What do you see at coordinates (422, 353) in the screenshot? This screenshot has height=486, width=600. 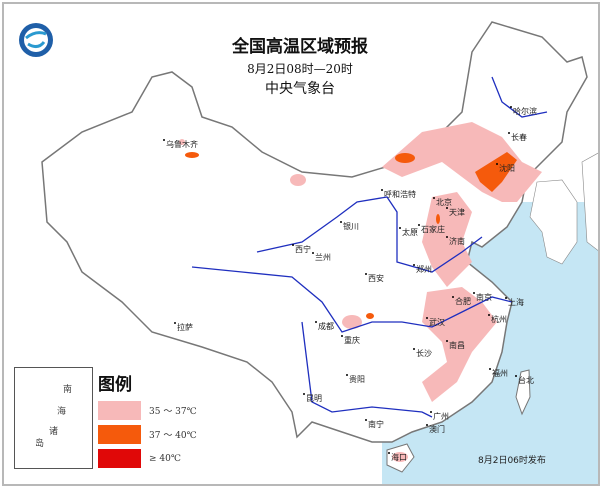 I see `city-label: 长沙` at bounding box center [422, 353].